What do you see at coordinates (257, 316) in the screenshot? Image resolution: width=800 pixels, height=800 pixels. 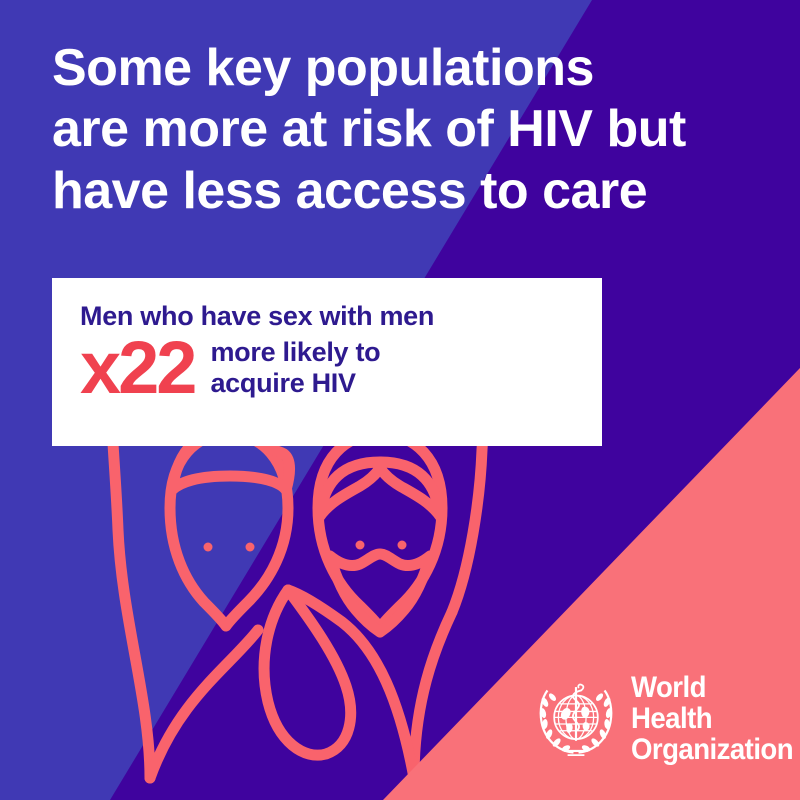 I see `statistic-heading: Men who have sex with men` at bounding box center [257, 316].